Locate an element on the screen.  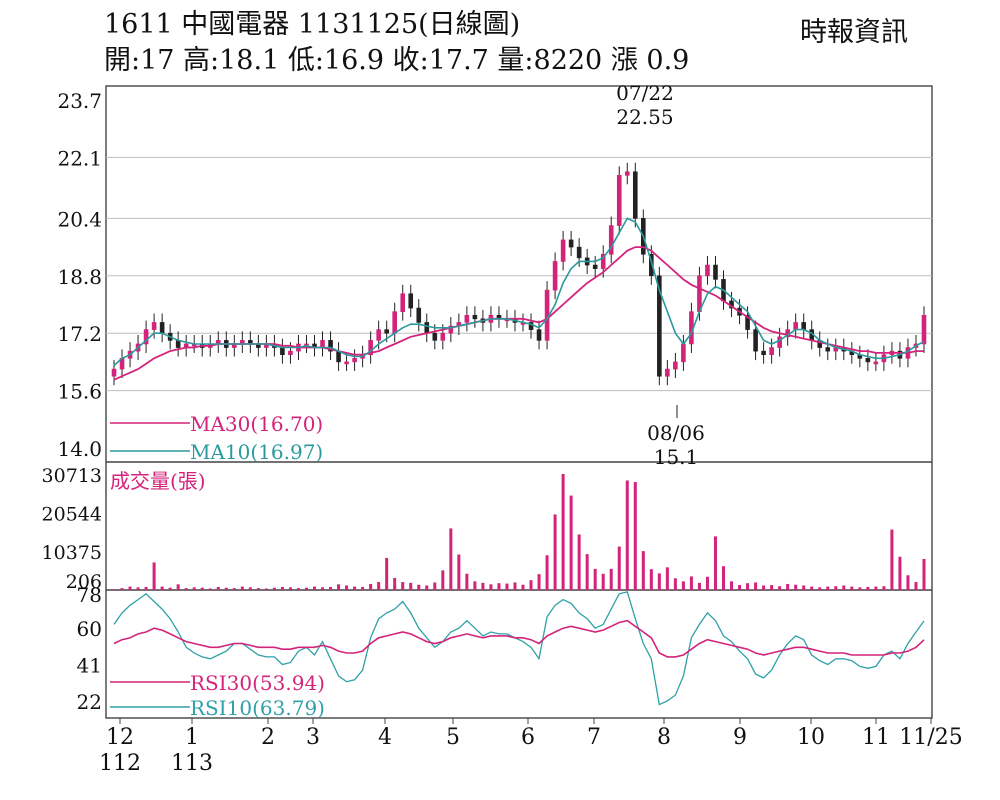
rsi10-legend-label: RSI10(63.79) is located at coordinates (257, 708).